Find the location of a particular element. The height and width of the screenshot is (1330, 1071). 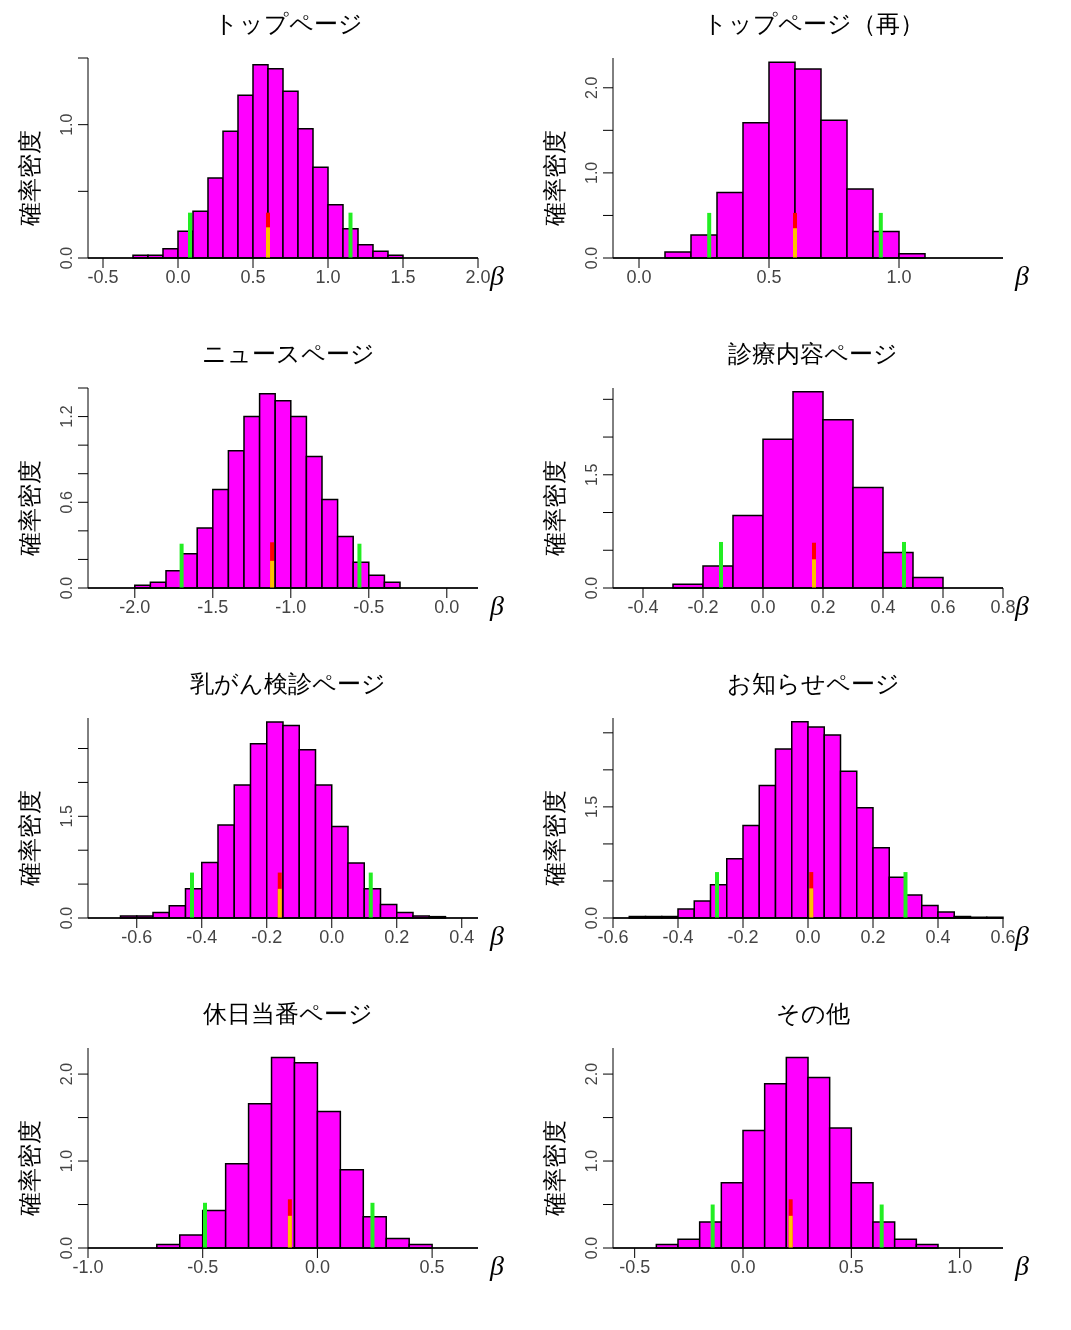

chart-title: トップページ is located at coordinates (288, 24).